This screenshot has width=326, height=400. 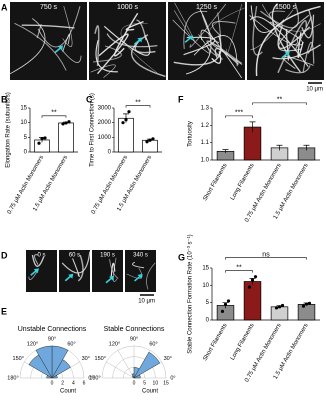 What do you see at coordinates (266, 255) in the screenshot?
I see `significance-label: ns` at bounding box center [266, 255].